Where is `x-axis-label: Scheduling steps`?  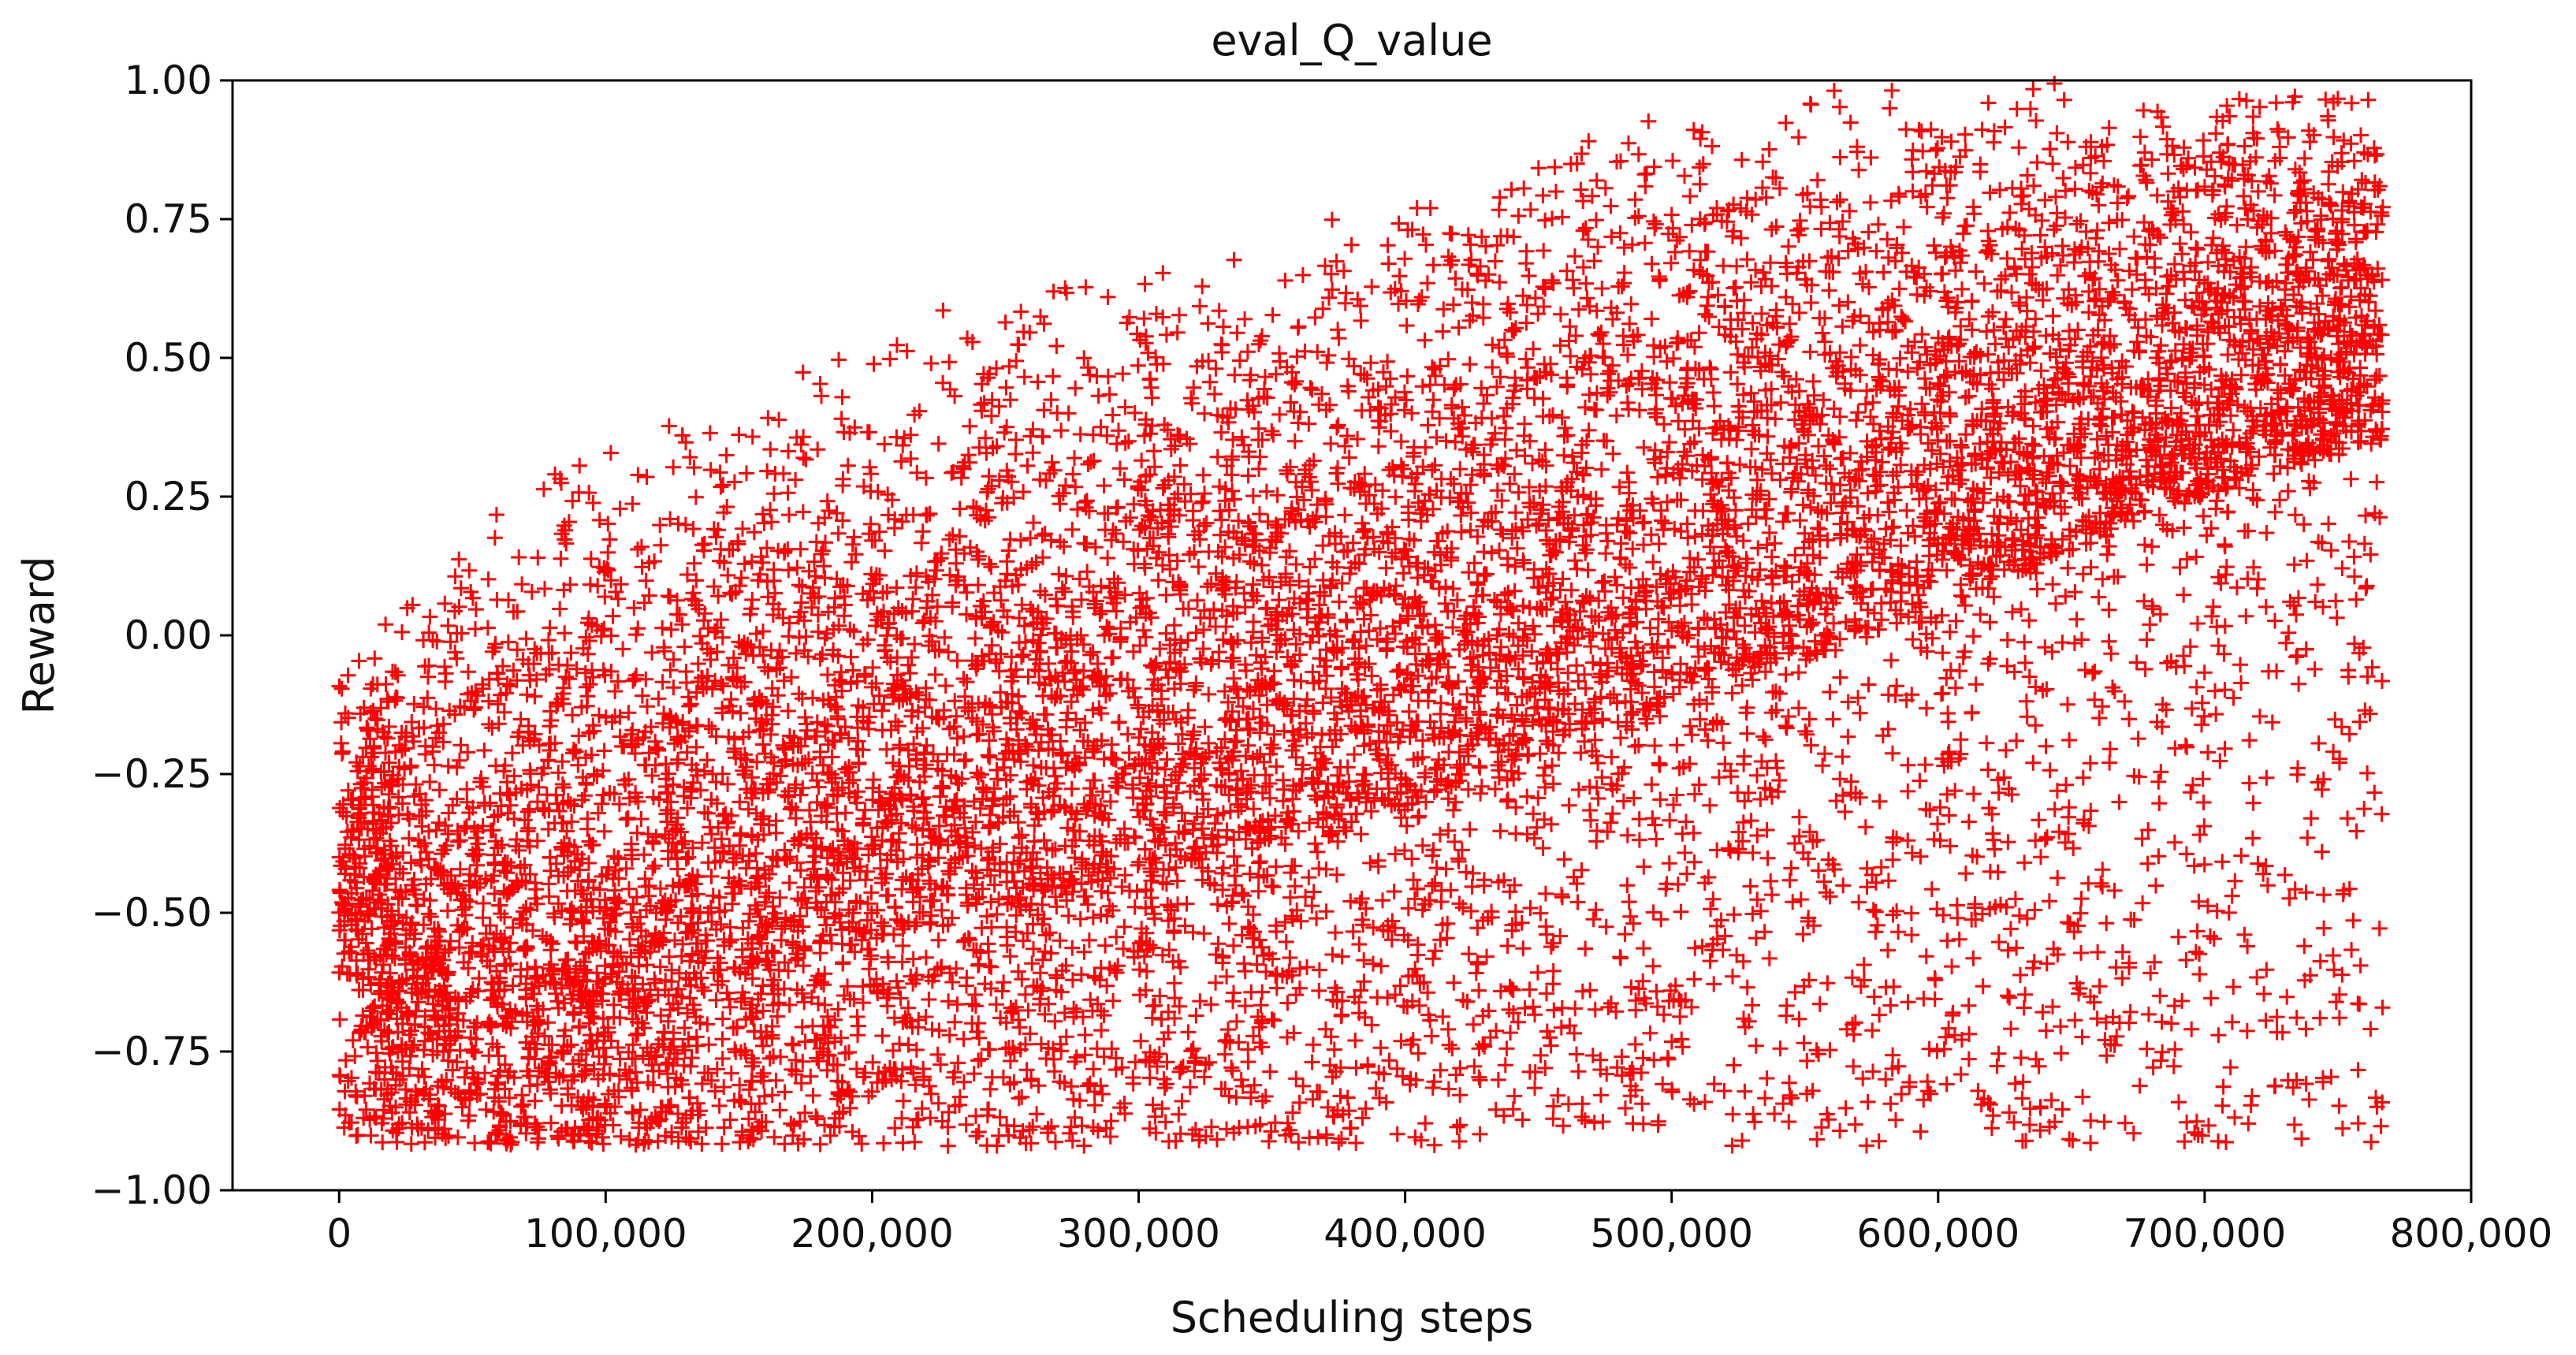 x-axis-label: Scheduling steps is located at coordinates (1352, 1317).